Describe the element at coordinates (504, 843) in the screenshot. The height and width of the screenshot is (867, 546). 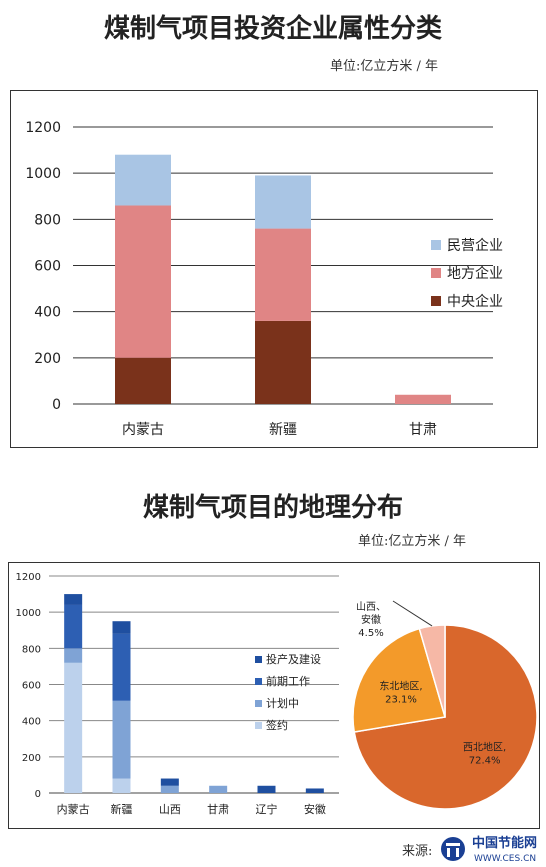
I see `logo-cn-text: 中国节能网` at that location.